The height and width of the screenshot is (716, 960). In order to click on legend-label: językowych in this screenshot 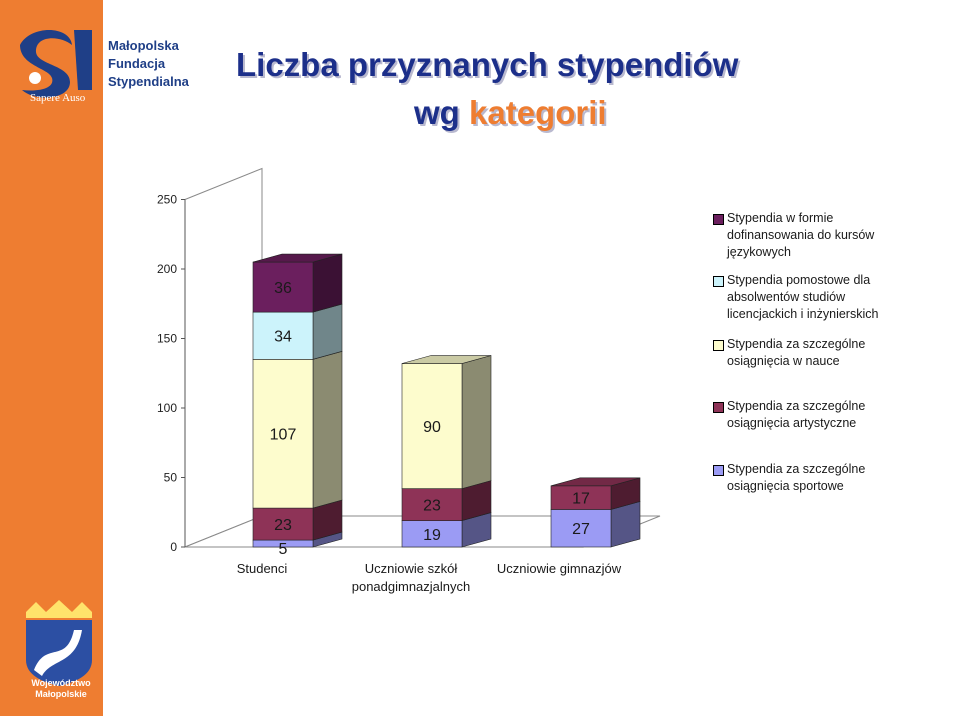, I will do `click(759, 252)`.